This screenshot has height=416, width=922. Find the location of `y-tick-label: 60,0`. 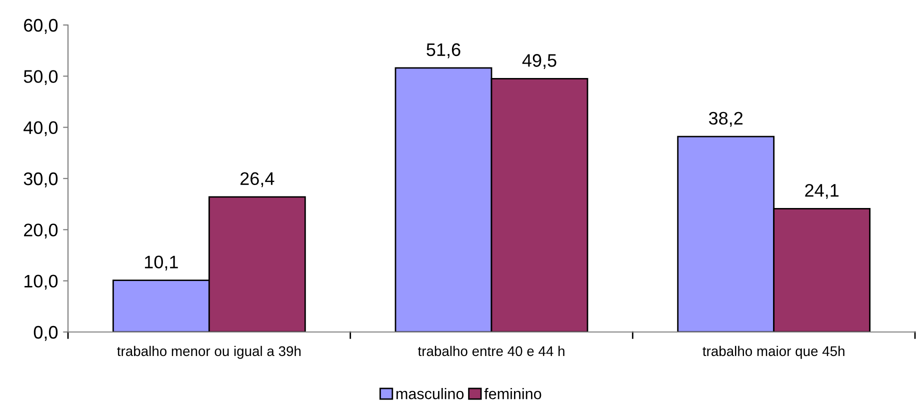

y-tick-label: 60,0 is located at coordinates (41, 26).